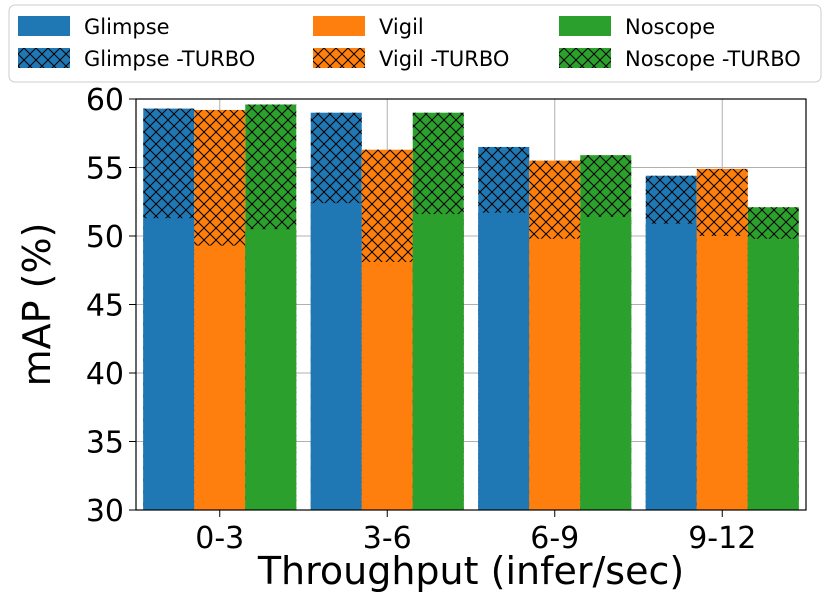 The height and width of the screenshot is (600, 831). What do you see at coordinates (105, 100) in the screenshot?
I see `y-tick-label: 60` at bounding box center [105, 100].